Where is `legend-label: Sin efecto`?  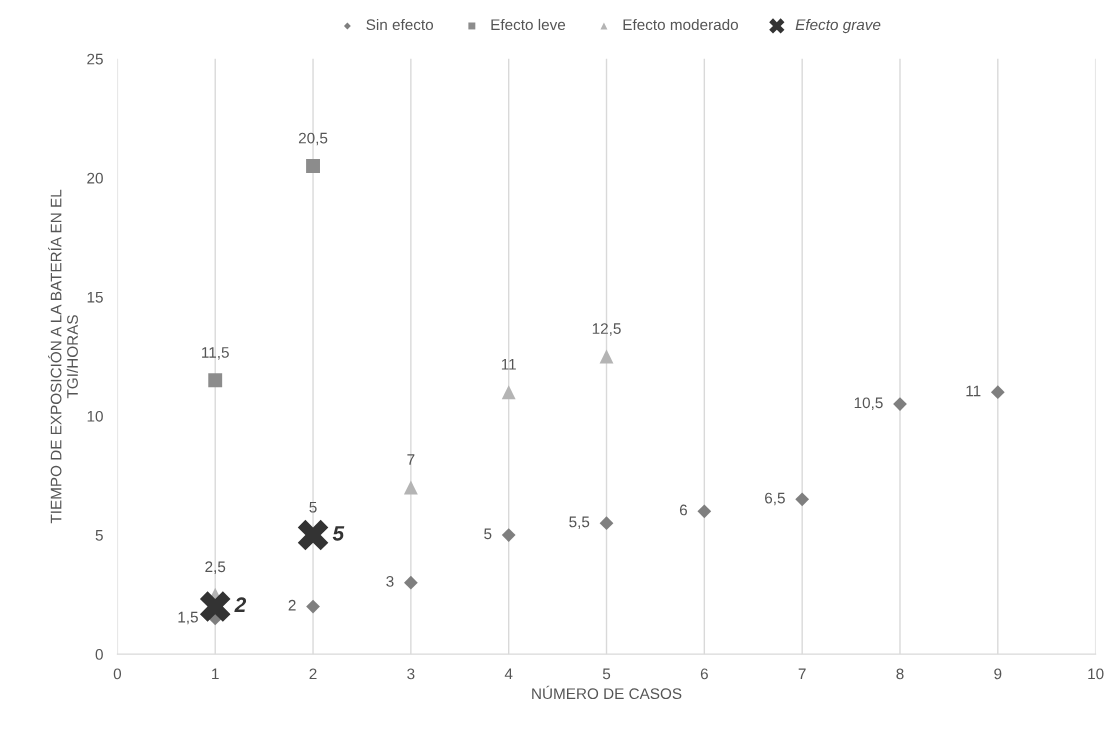
legend-label: Sin efecto is located at coordinates (400, 24).